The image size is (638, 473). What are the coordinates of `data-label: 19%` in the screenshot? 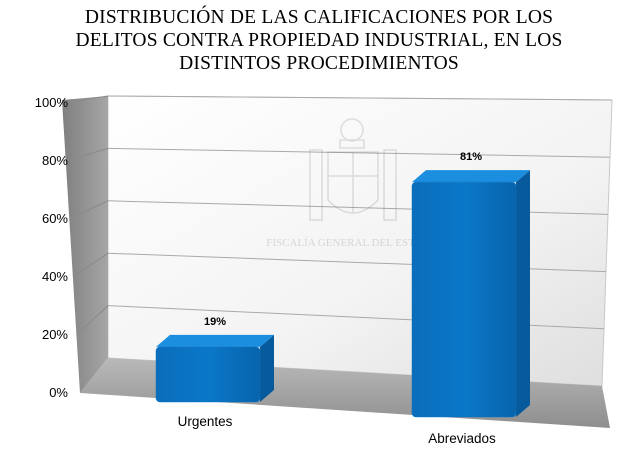 It's located at (215, 322).